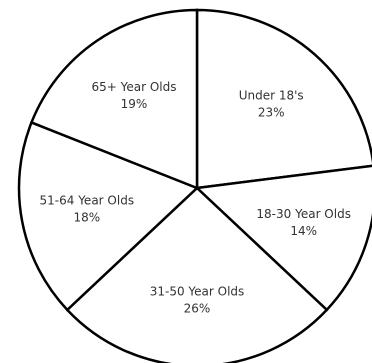 The height and width of the screenshot is (363, 372). What do you see at coordinates (87, 201) in the screenshot?
I see `slice-label-51-64-year-olds: 51-64 Year Olds` at bounding box center [87, 201].